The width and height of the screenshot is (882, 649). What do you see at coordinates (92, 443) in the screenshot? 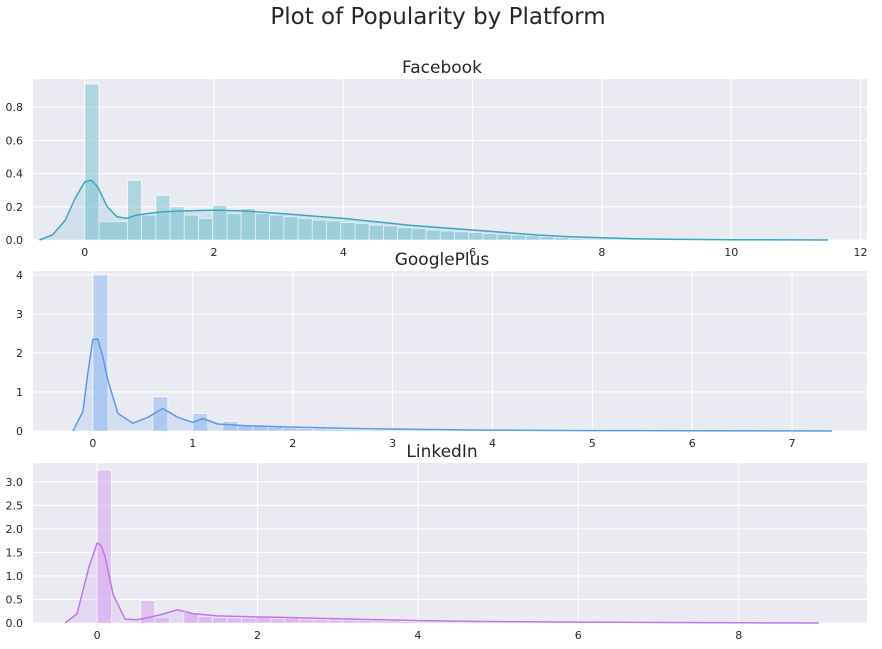
I see `googleplus-x-tick-label: 0` at bounding box center [92, 443].